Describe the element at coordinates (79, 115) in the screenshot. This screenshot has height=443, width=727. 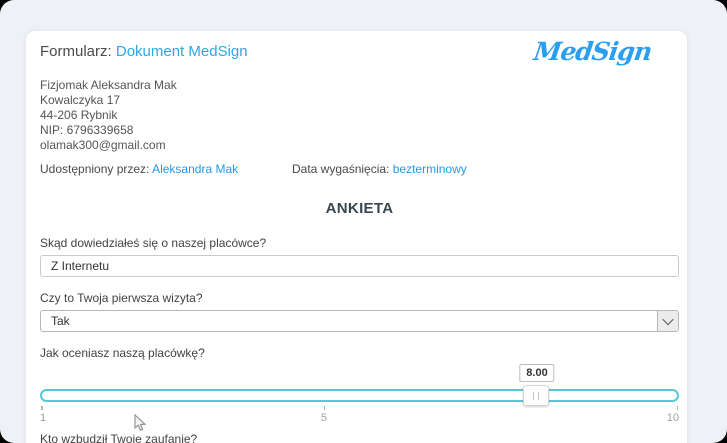
I see `provider-city: 44-206 Rybnik` at that location.